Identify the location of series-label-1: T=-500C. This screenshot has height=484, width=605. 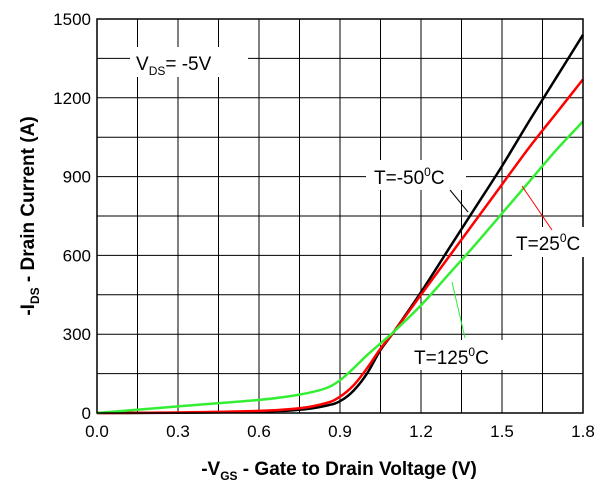
(409, 177).